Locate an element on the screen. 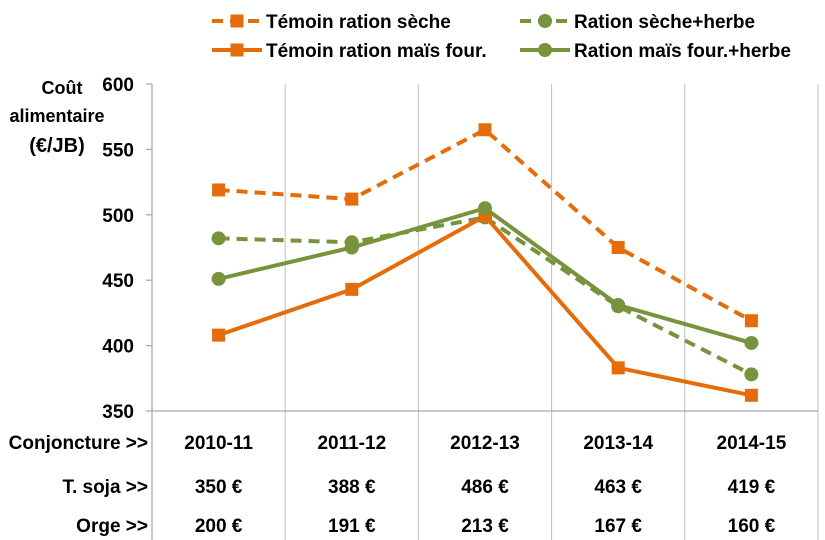 Image resolution: width=825 pixels, height=540 pixels. table-row-label: Orge >> is located at coordinates (112, 526).